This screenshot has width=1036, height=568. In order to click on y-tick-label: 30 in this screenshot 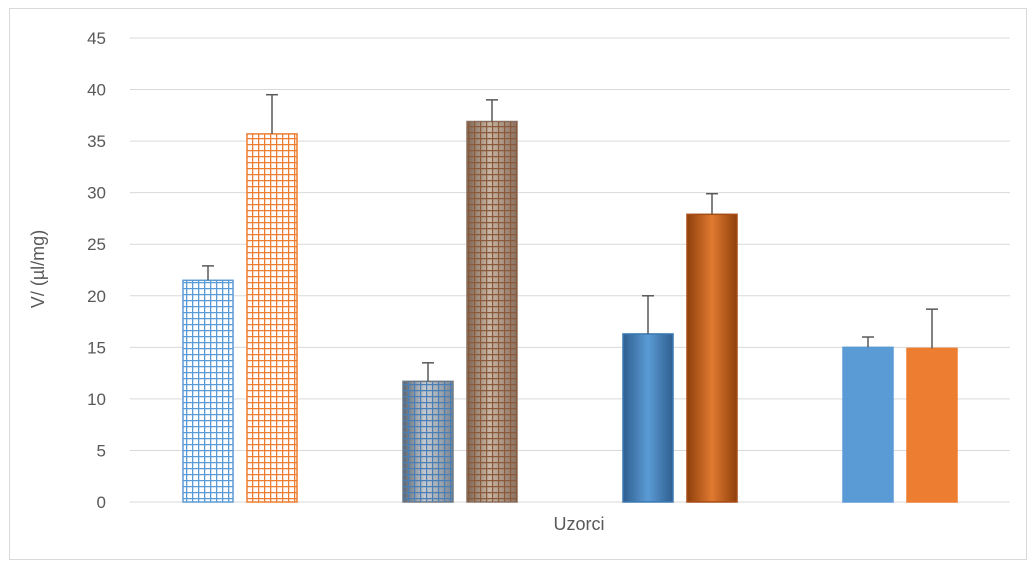, I will do `click(96, 193)`.